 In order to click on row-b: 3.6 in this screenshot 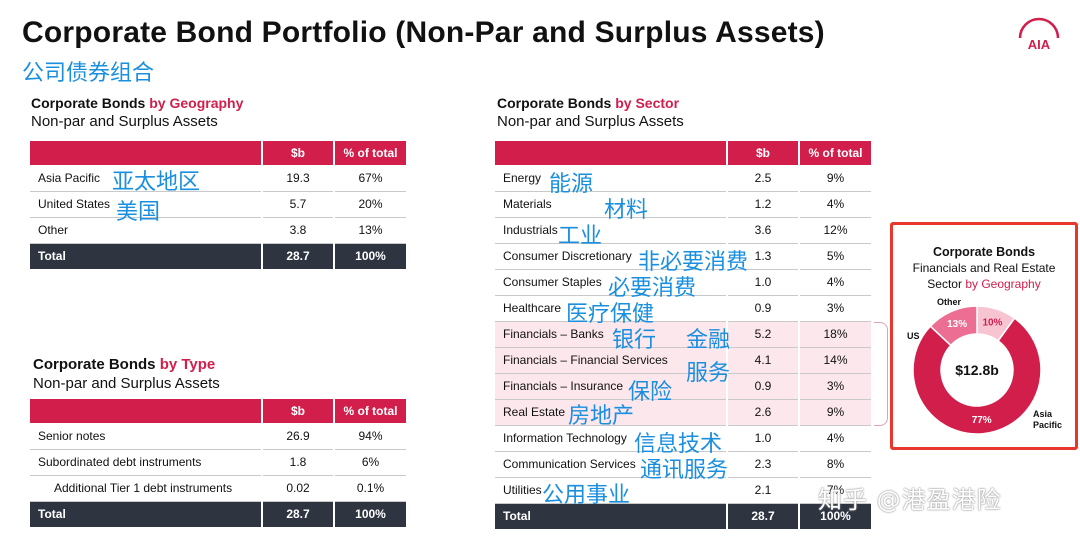, I will do `click(762, 230)`.